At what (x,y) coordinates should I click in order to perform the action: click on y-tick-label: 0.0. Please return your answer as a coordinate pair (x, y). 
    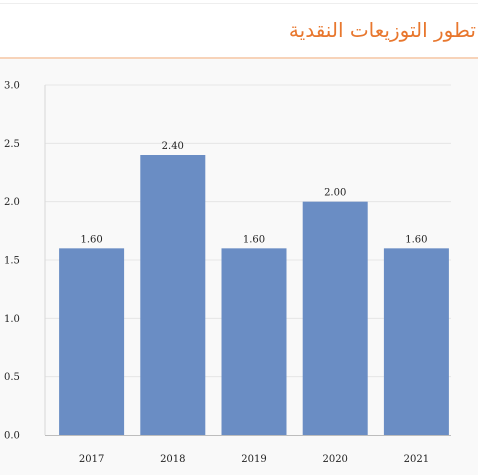
    Looking at the image, I should click on (12, 436).